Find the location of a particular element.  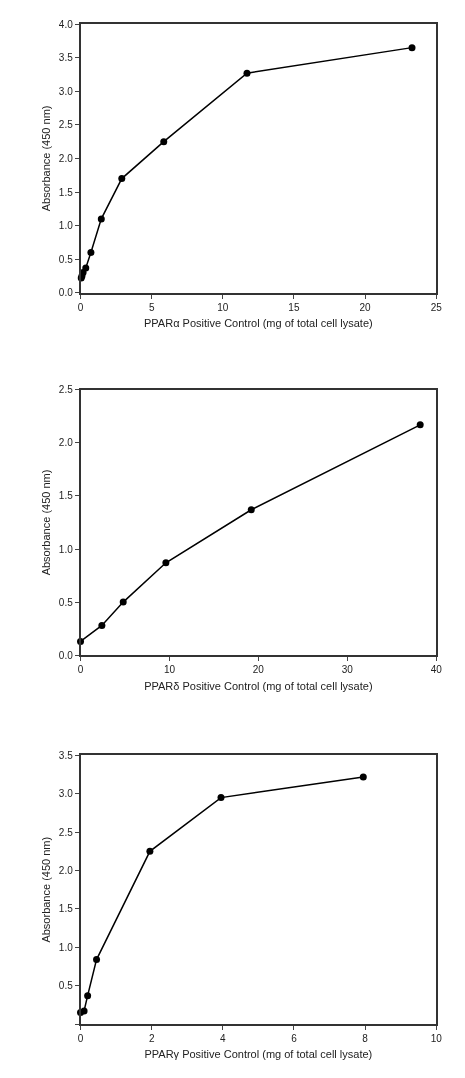

x-tick-label: 2 is located at coordinates (151, 1038).